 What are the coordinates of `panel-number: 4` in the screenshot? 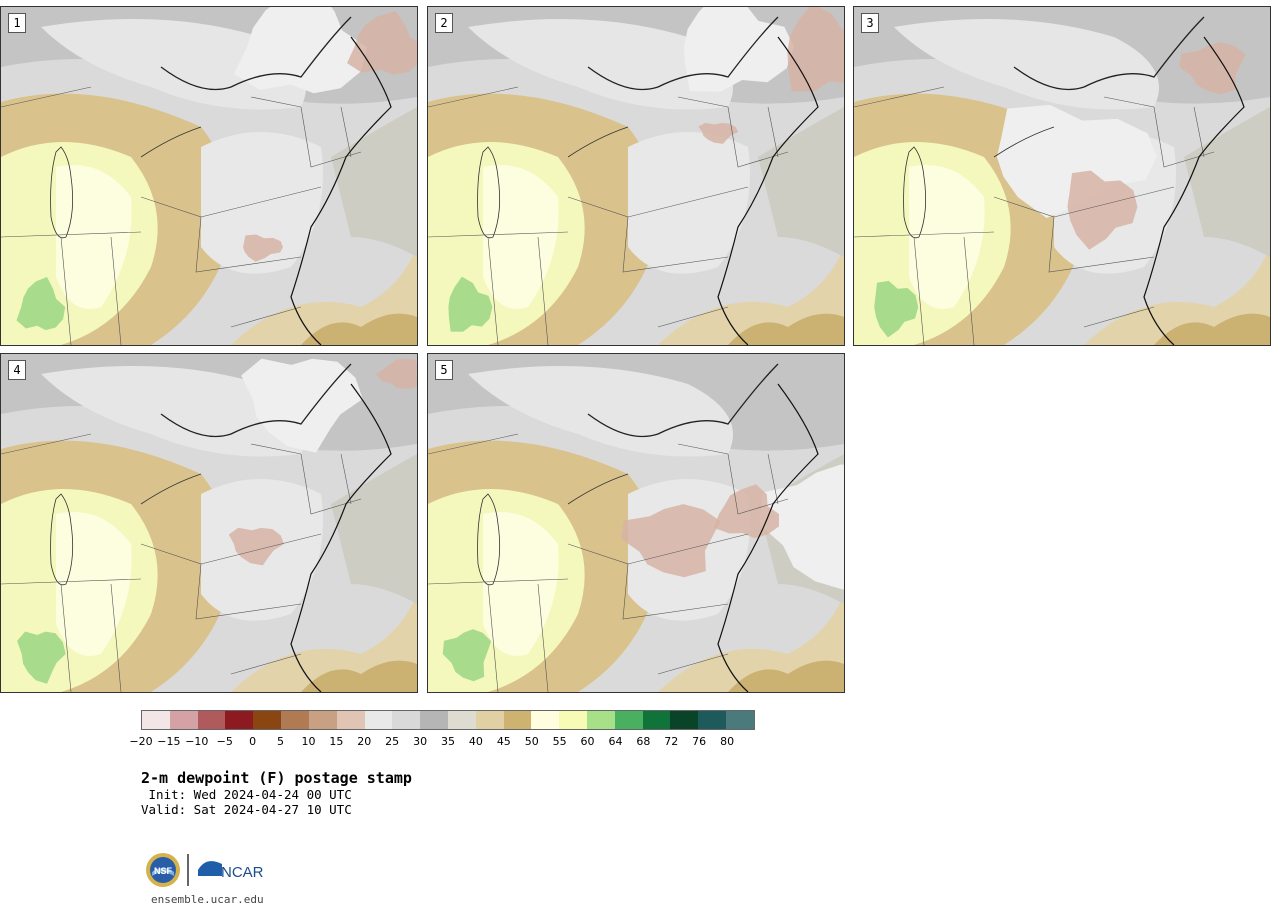 It's located at (17, 370).